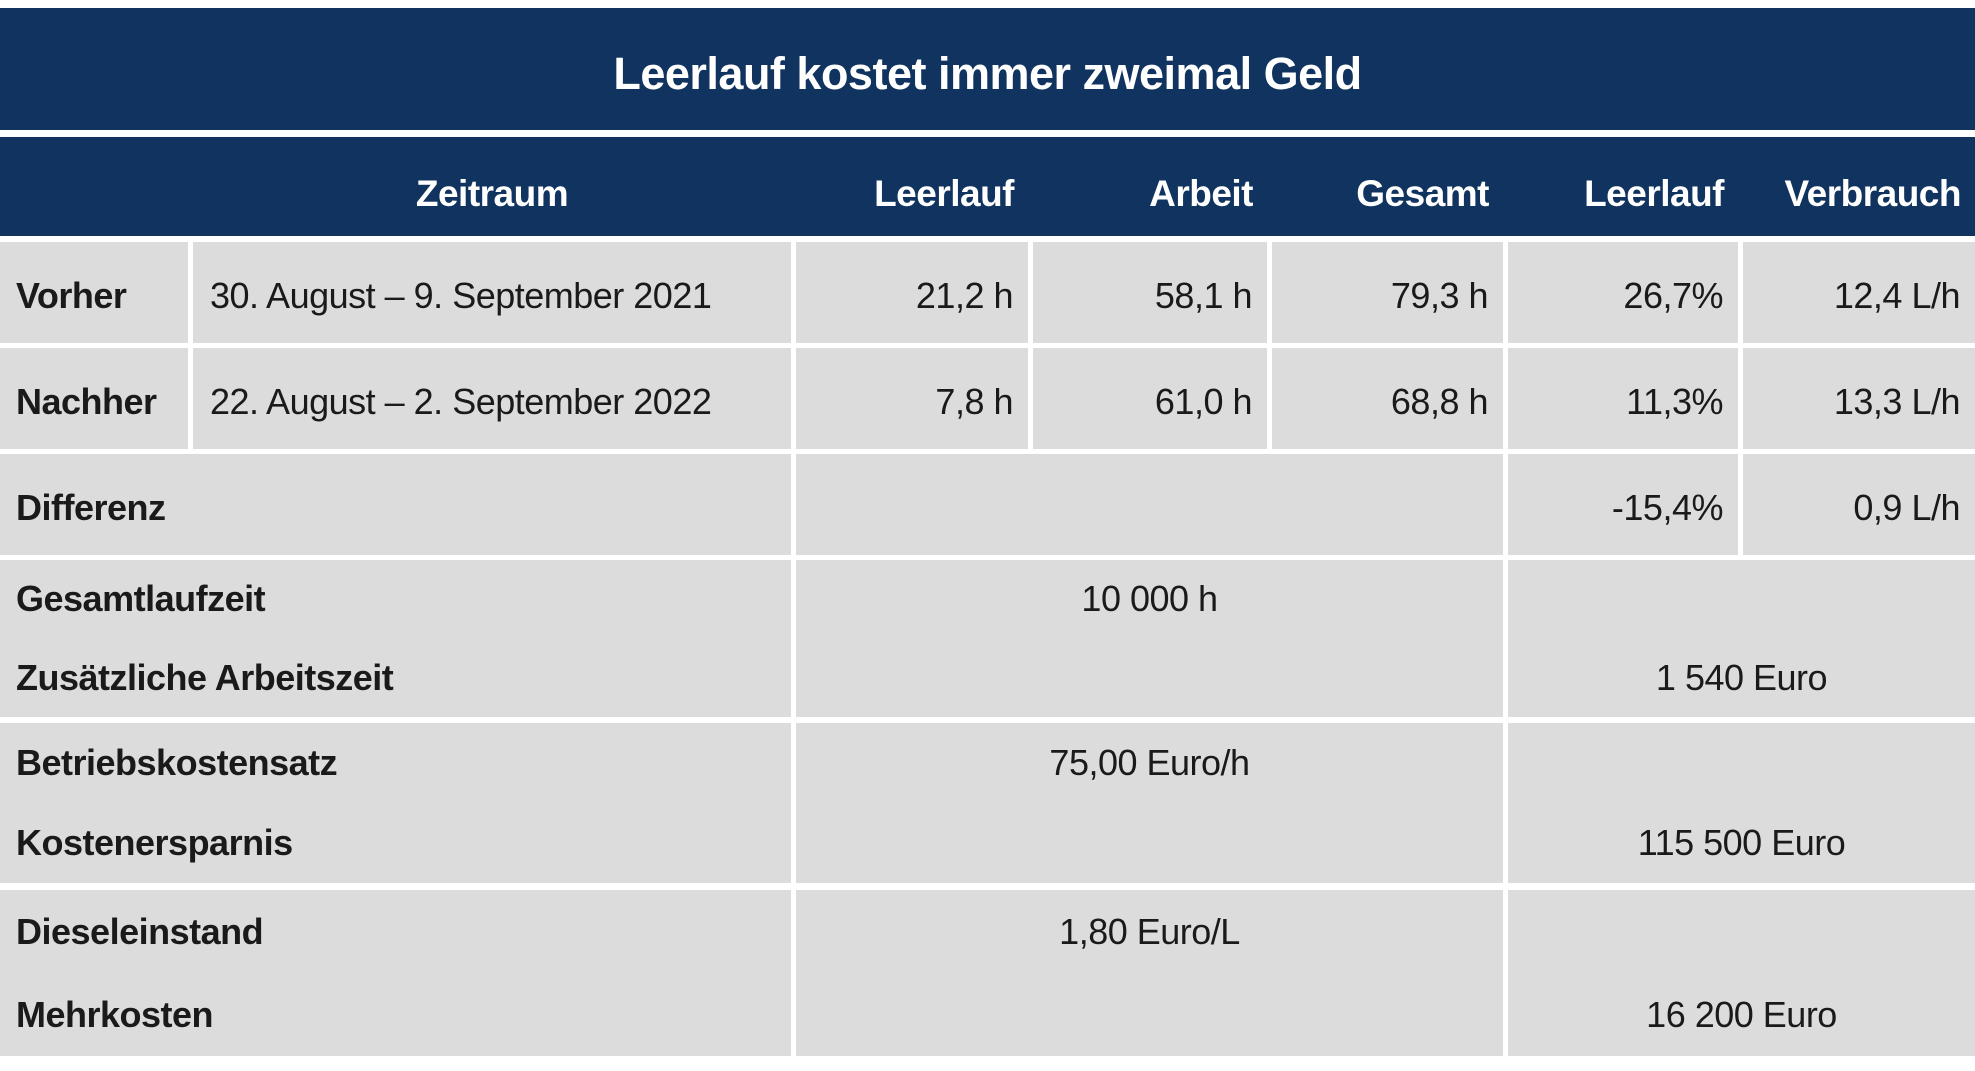  Describe the element at coordinates (205, 677) in the screenshot. I see `summary-label-zusaetzliche-arbeitszeit: Zusätzliche Arbeitszeit` at that location.